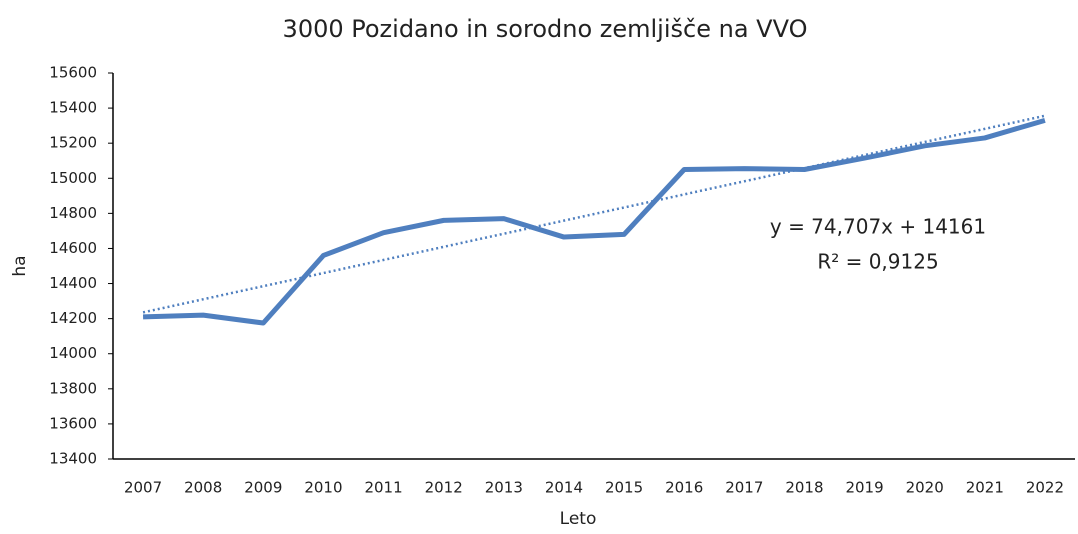  I want to click on x-tick-label: 2011, so click(383, 488).